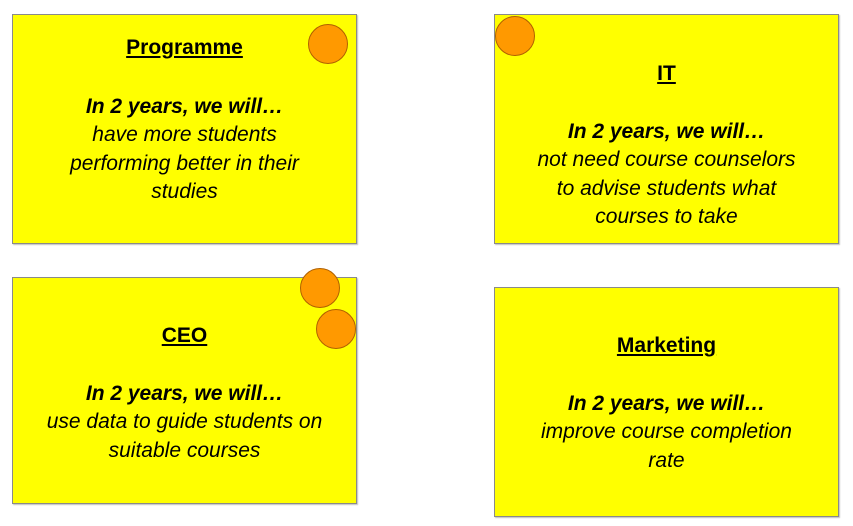  What do you see at coordinates (184, 335) in the screenshot?
I see `note-title: CEO` at bounding box center [184, 335].